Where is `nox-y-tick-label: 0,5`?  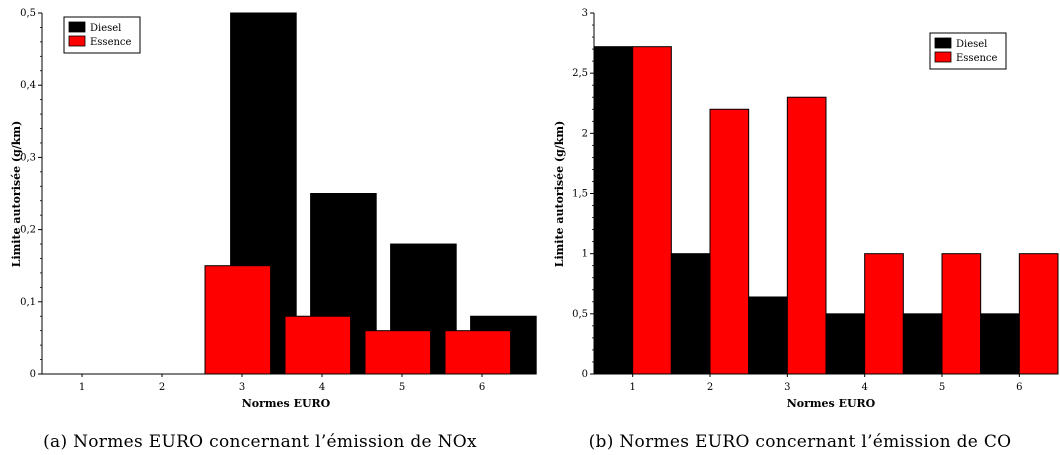
nox-y-tick-label: 0,5 is located at coordinates (28, 13).